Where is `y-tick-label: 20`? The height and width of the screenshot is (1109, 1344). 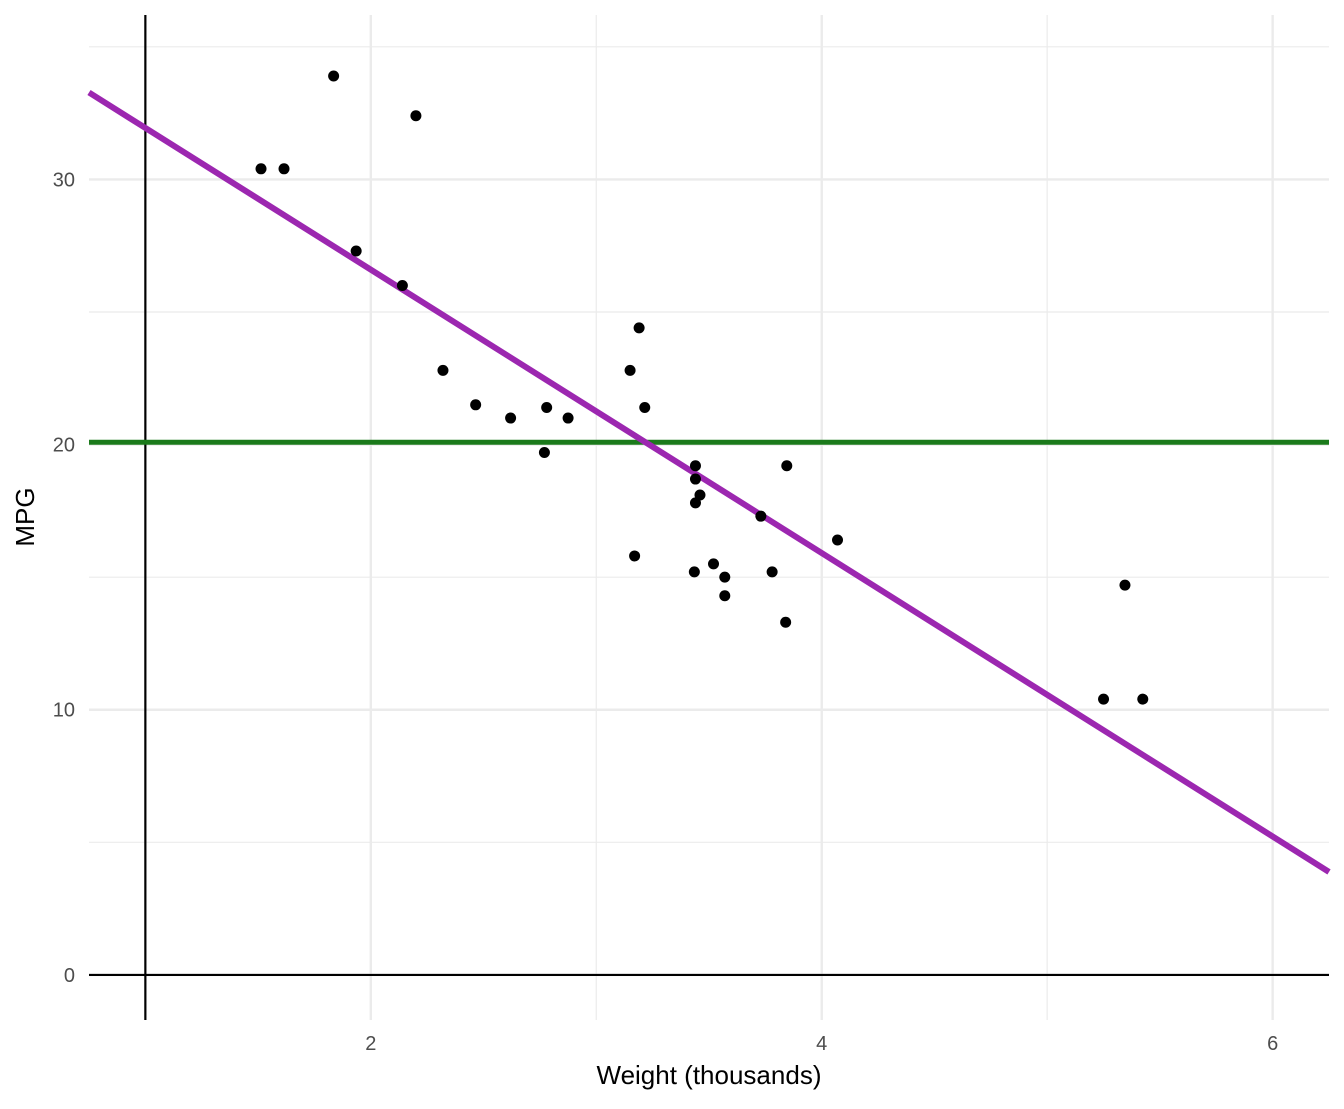
y-tick-label: 20 is located at coordinates (64, 446).